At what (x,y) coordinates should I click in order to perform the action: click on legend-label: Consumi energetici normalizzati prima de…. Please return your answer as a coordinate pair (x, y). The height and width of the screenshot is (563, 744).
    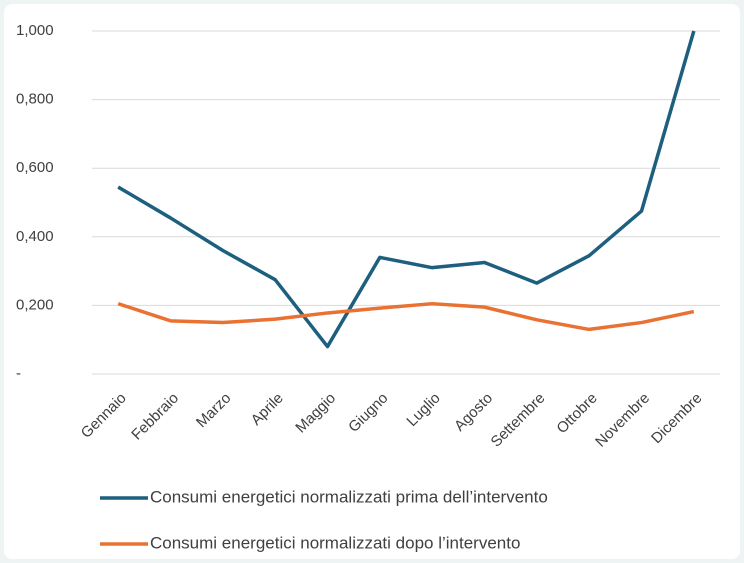
    Looking at the image, I should click on (349, 496).